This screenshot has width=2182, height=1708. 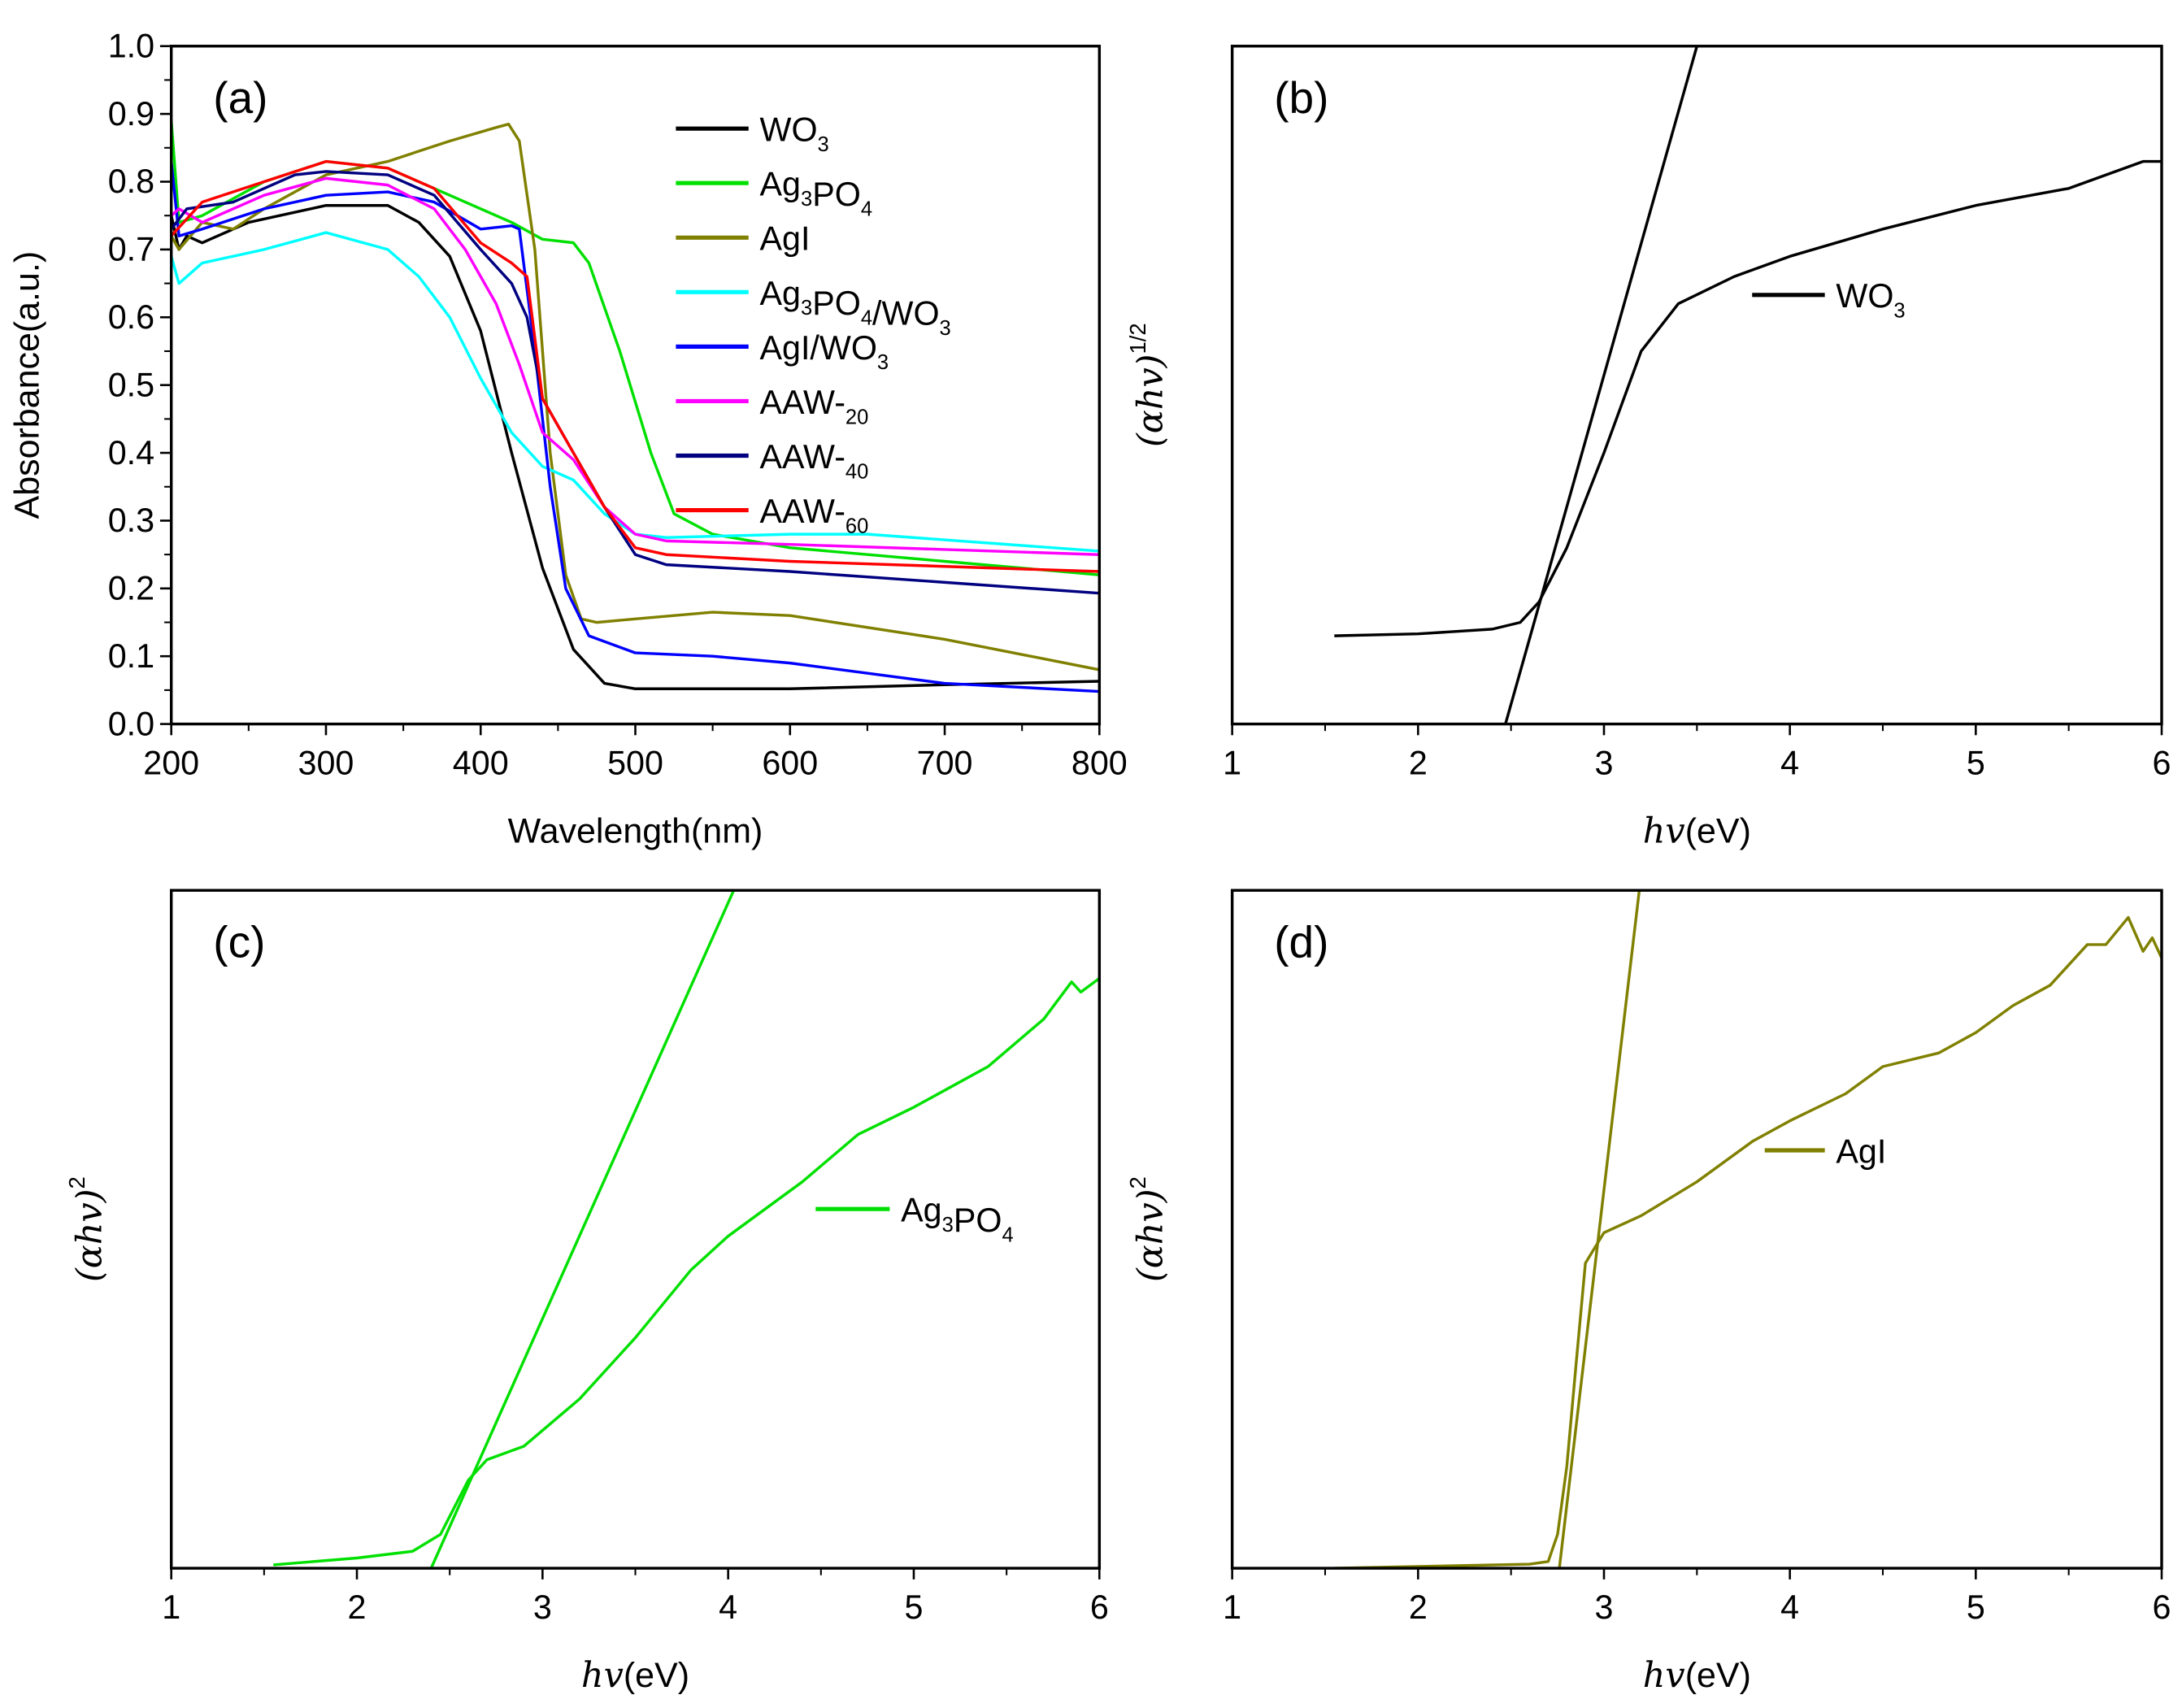 What do you see at coordinates (814, 460) in the screenshot?
I see `legend-label: AAW-40` at bounding box center [814, 460].